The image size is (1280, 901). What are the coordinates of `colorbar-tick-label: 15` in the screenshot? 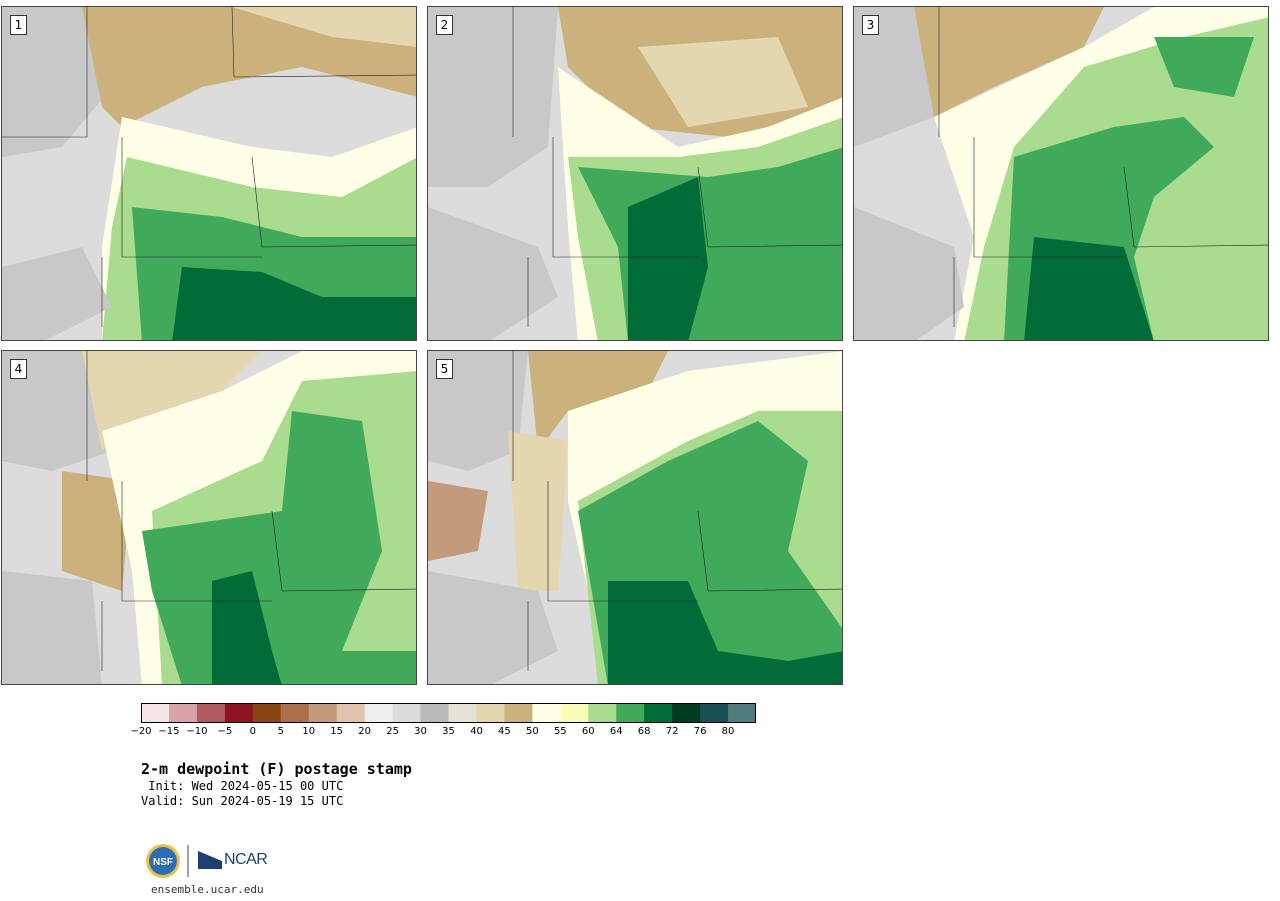 It's located at (337, 731).